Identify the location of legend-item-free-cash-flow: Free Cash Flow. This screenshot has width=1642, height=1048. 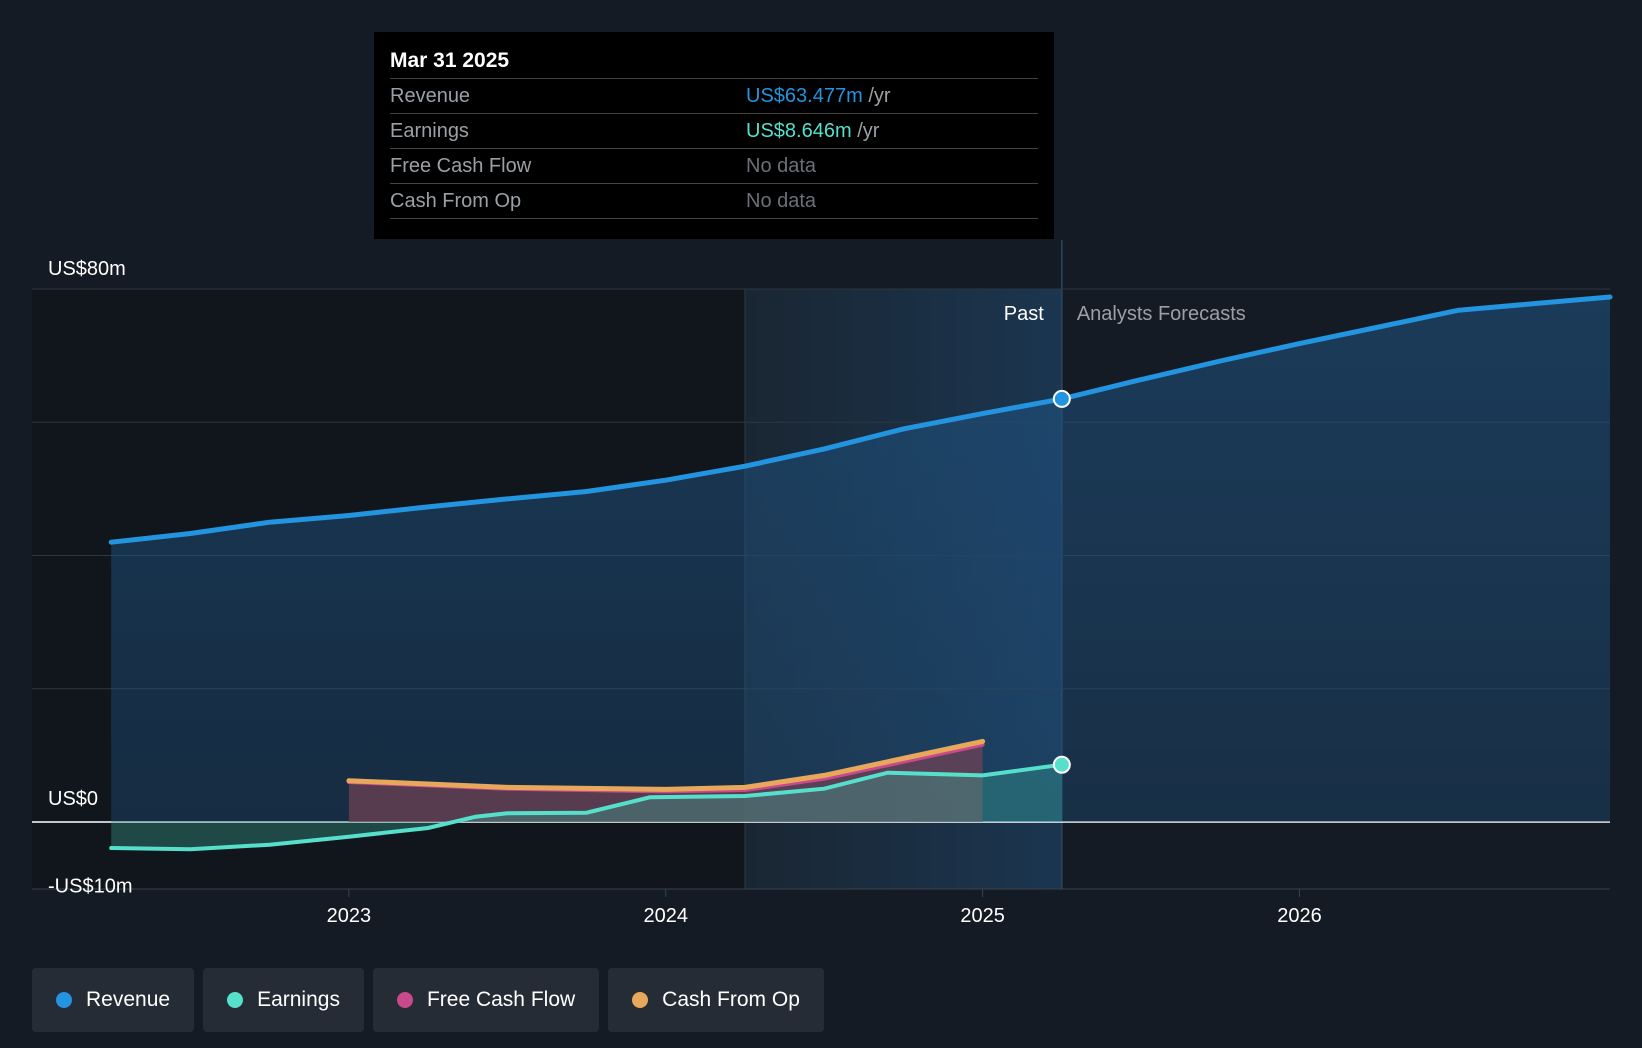
(486, 1000).